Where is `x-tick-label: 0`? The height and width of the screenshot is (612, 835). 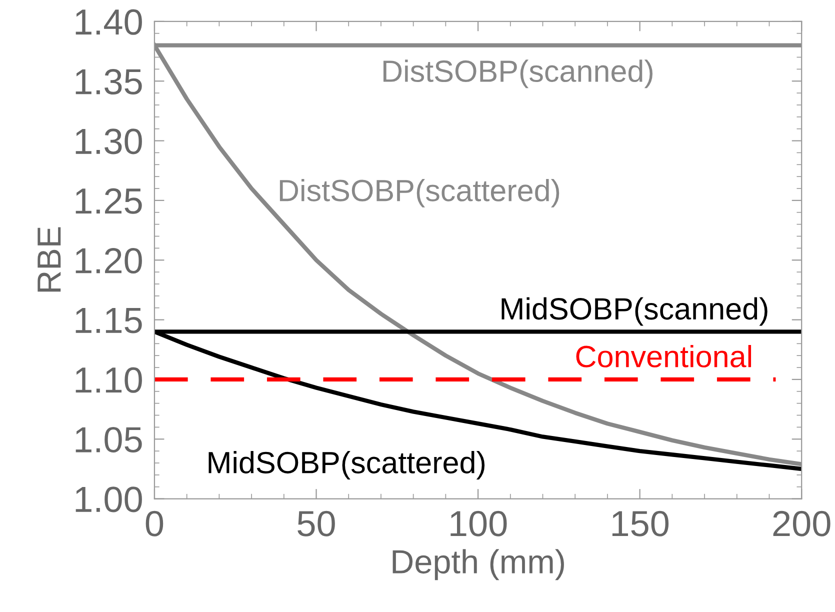
x-tick-label: 0 is located at coordinates (155, 523).